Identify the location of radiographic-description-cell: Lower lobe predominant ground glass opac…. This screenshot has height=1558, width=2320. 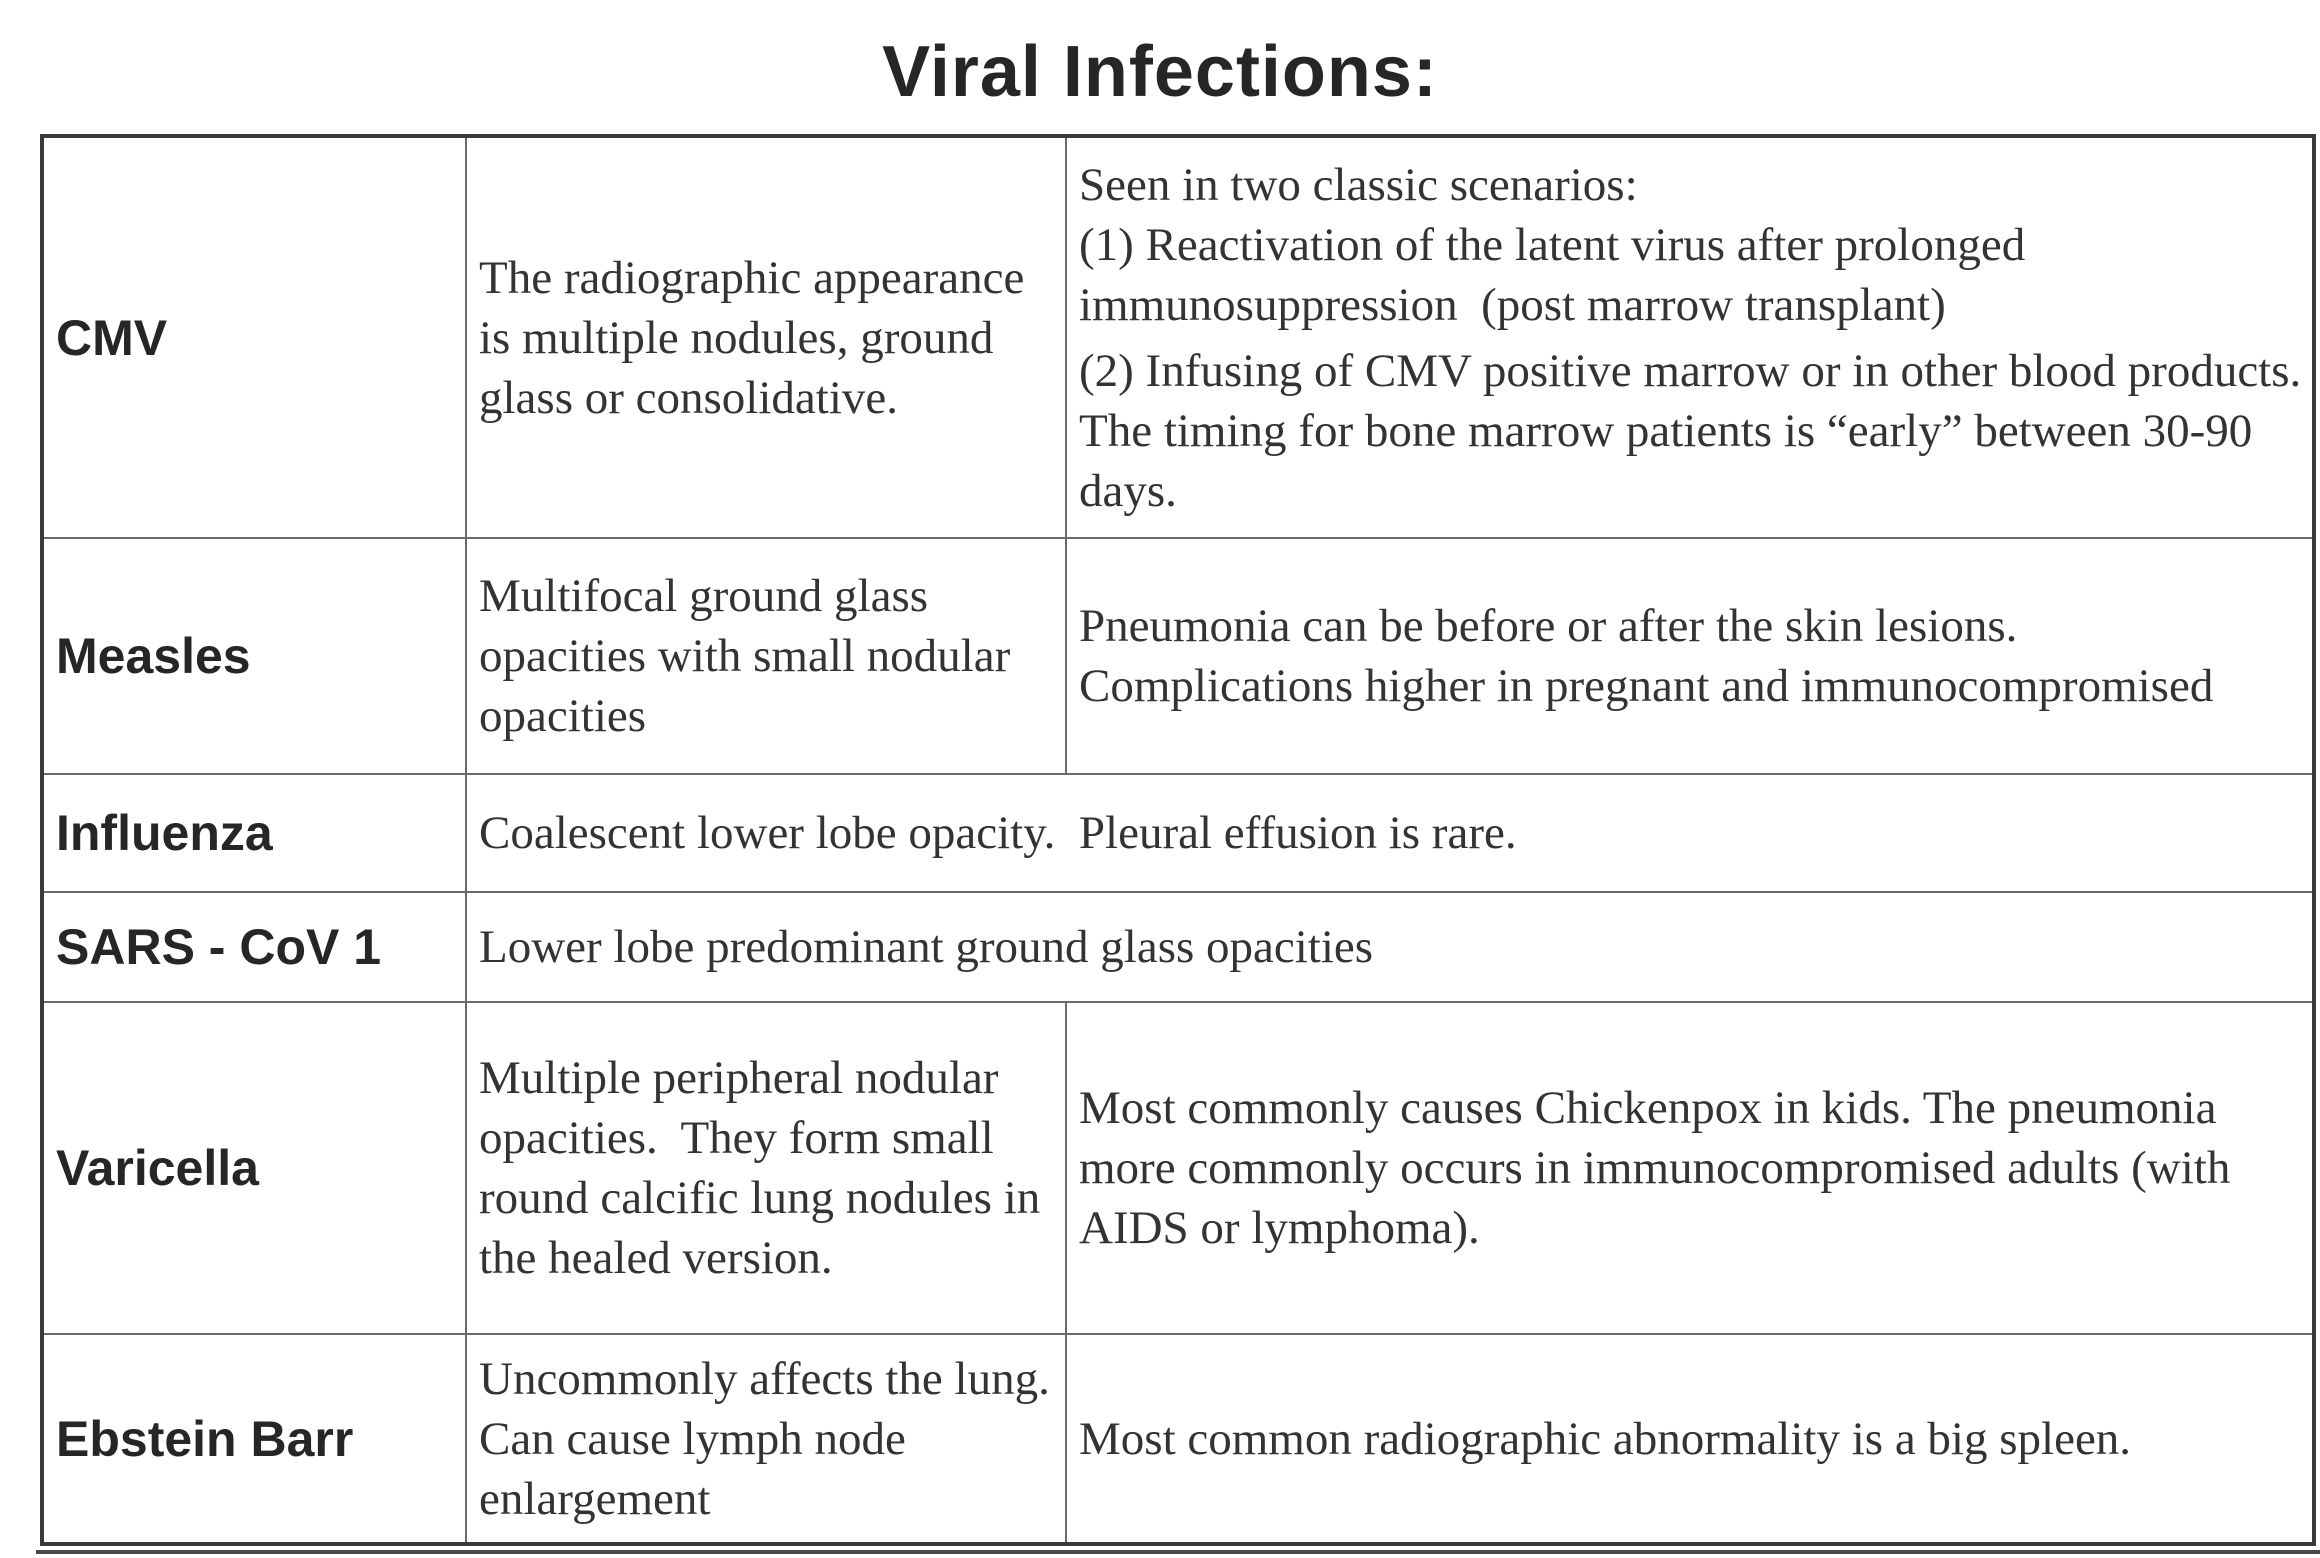
(1388, 947).